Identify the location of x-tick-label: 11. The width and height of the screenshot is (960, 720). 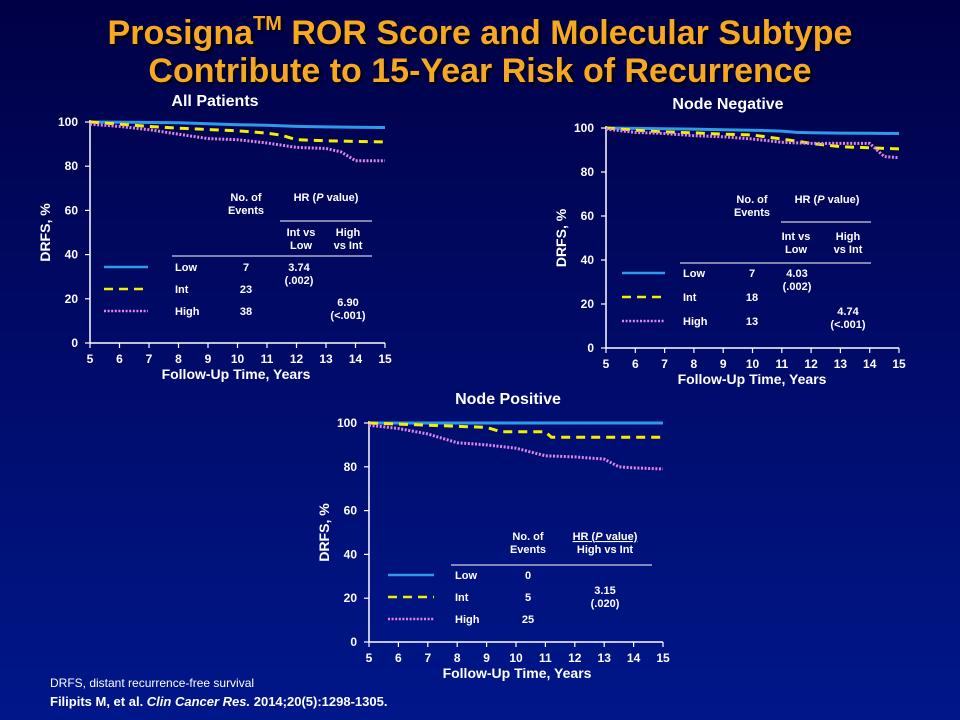
(545, 658).